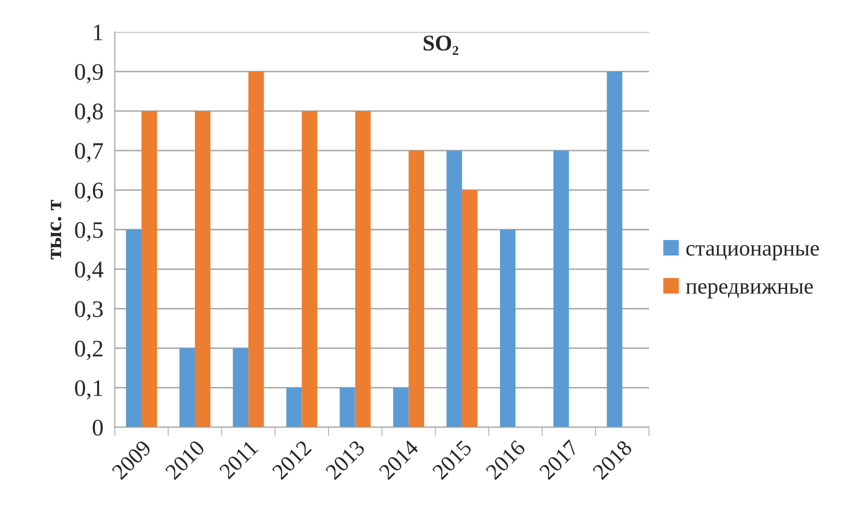 The height and width of the screenshot is (516, 844). What do you see at coordinates (97, 428) in the screenshot?
I see `y-tick-label: 0` at bounding box center [97, 428].